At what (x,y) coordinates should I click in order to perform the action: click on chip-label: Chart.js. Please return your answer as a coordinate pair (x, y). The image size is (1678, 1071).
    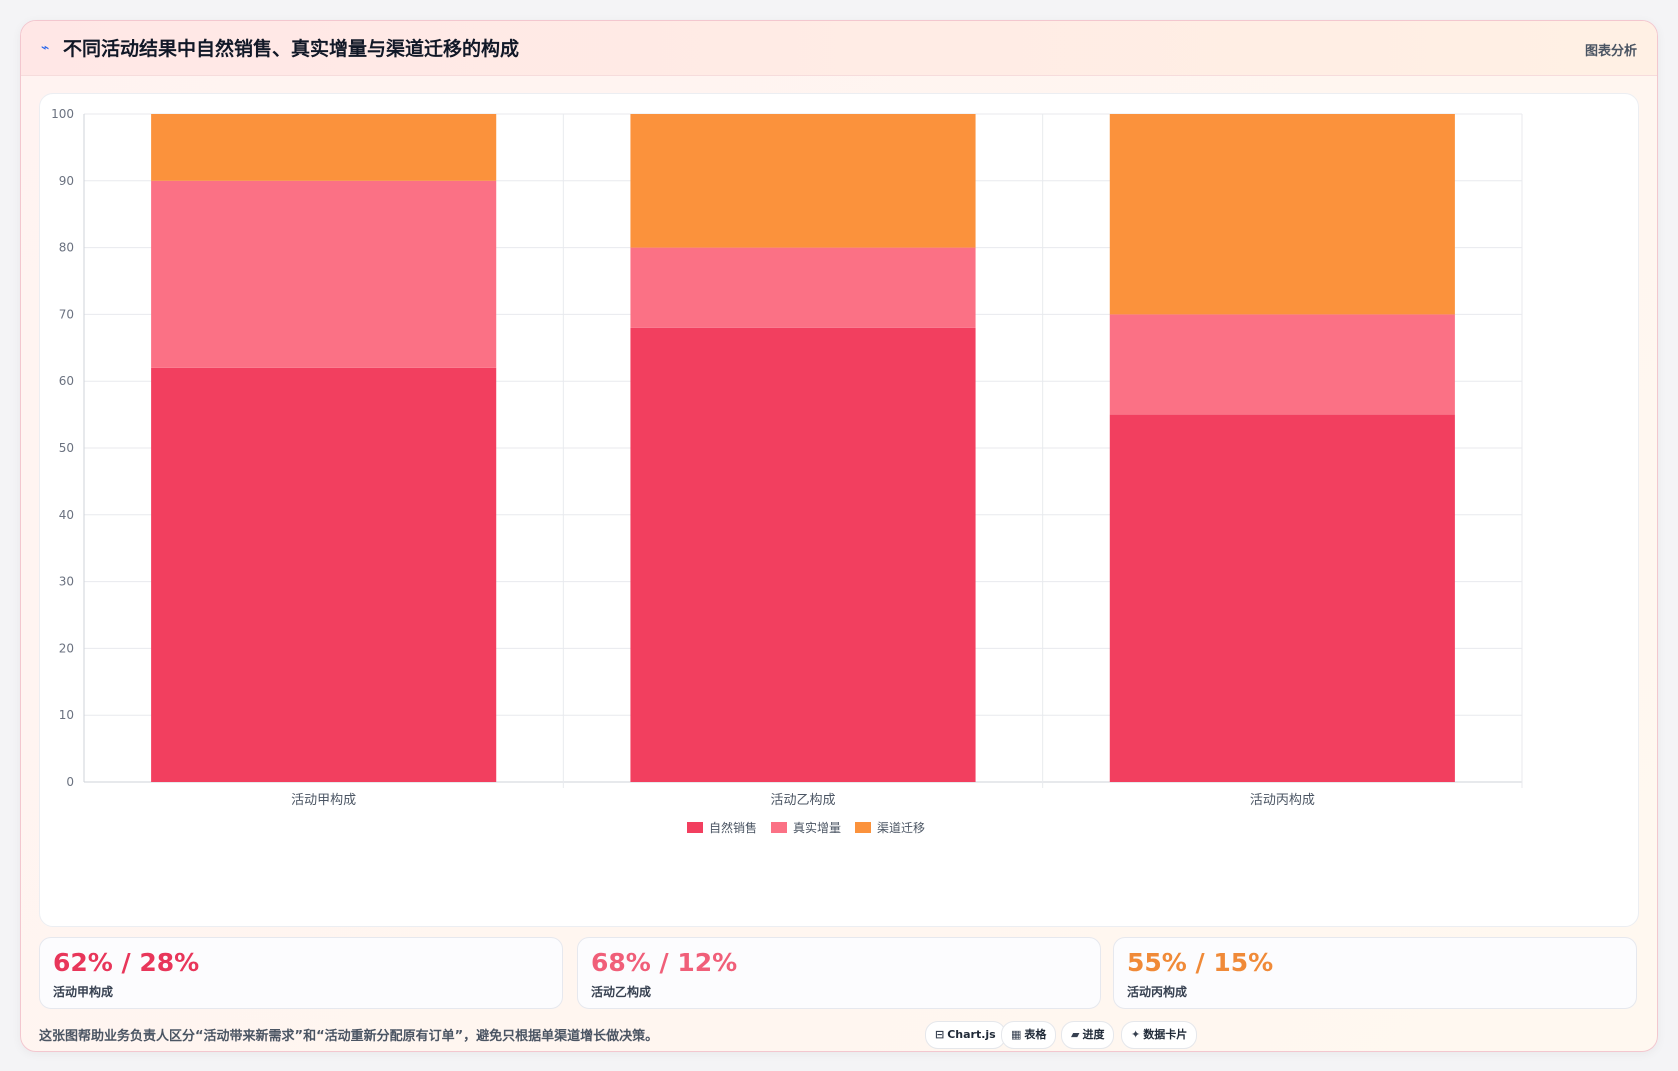
    Looking at the image, I should click on (971, 1034).